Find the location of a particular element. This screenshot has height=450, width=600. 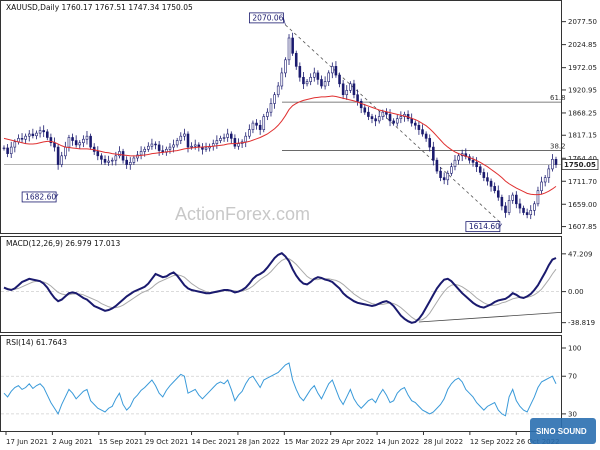

price-tick-label: 1868.25 is located at coordinates (582, 113).